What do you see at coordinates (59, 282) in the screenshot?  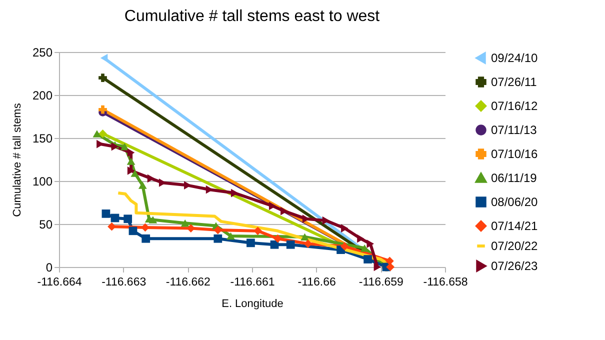 I see `x-tick-label: -116.664` at bounding box center [59, 282].